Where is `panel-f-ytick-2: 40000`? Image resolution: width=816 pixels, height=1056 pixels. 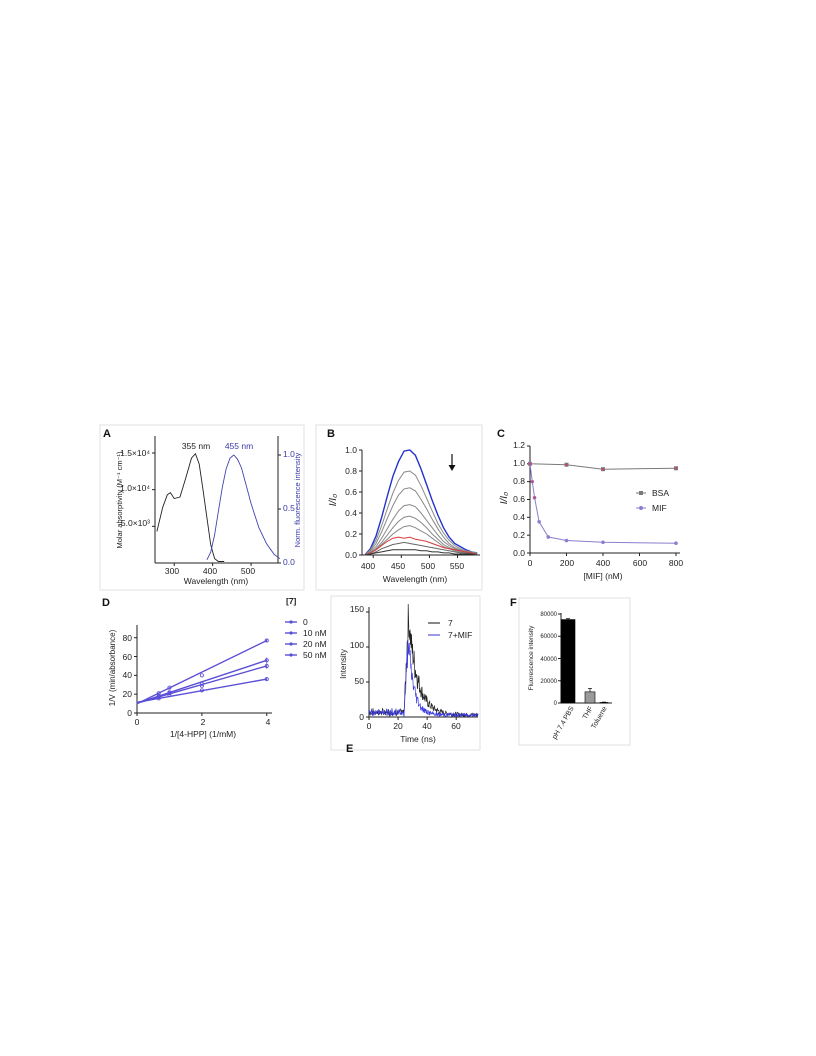 panel-f-ytick-2: 40000 is located at coordinates (548, 660).